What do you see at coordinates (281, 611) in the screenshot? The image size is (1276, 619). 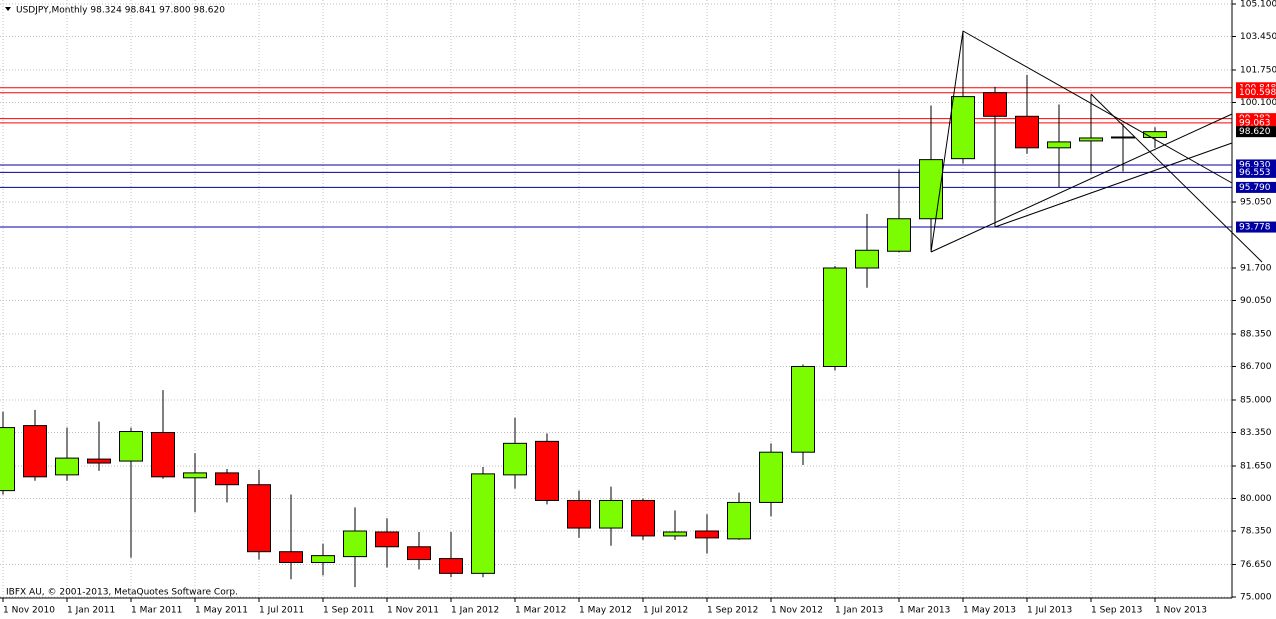 I see `x-tick-label: 1 Jul 2011` at bounding box center [281, 611].